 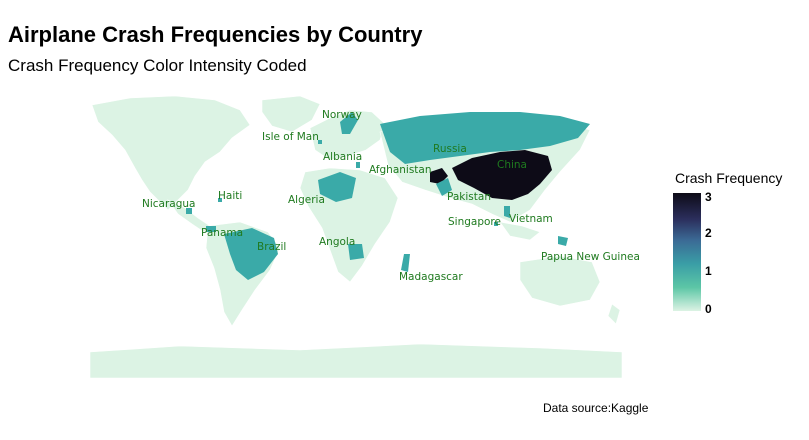 What do you see at coordinates (708, 271) in the screenshot?
I see `legend-tick-1: 1` at bounding box center [708, 271].